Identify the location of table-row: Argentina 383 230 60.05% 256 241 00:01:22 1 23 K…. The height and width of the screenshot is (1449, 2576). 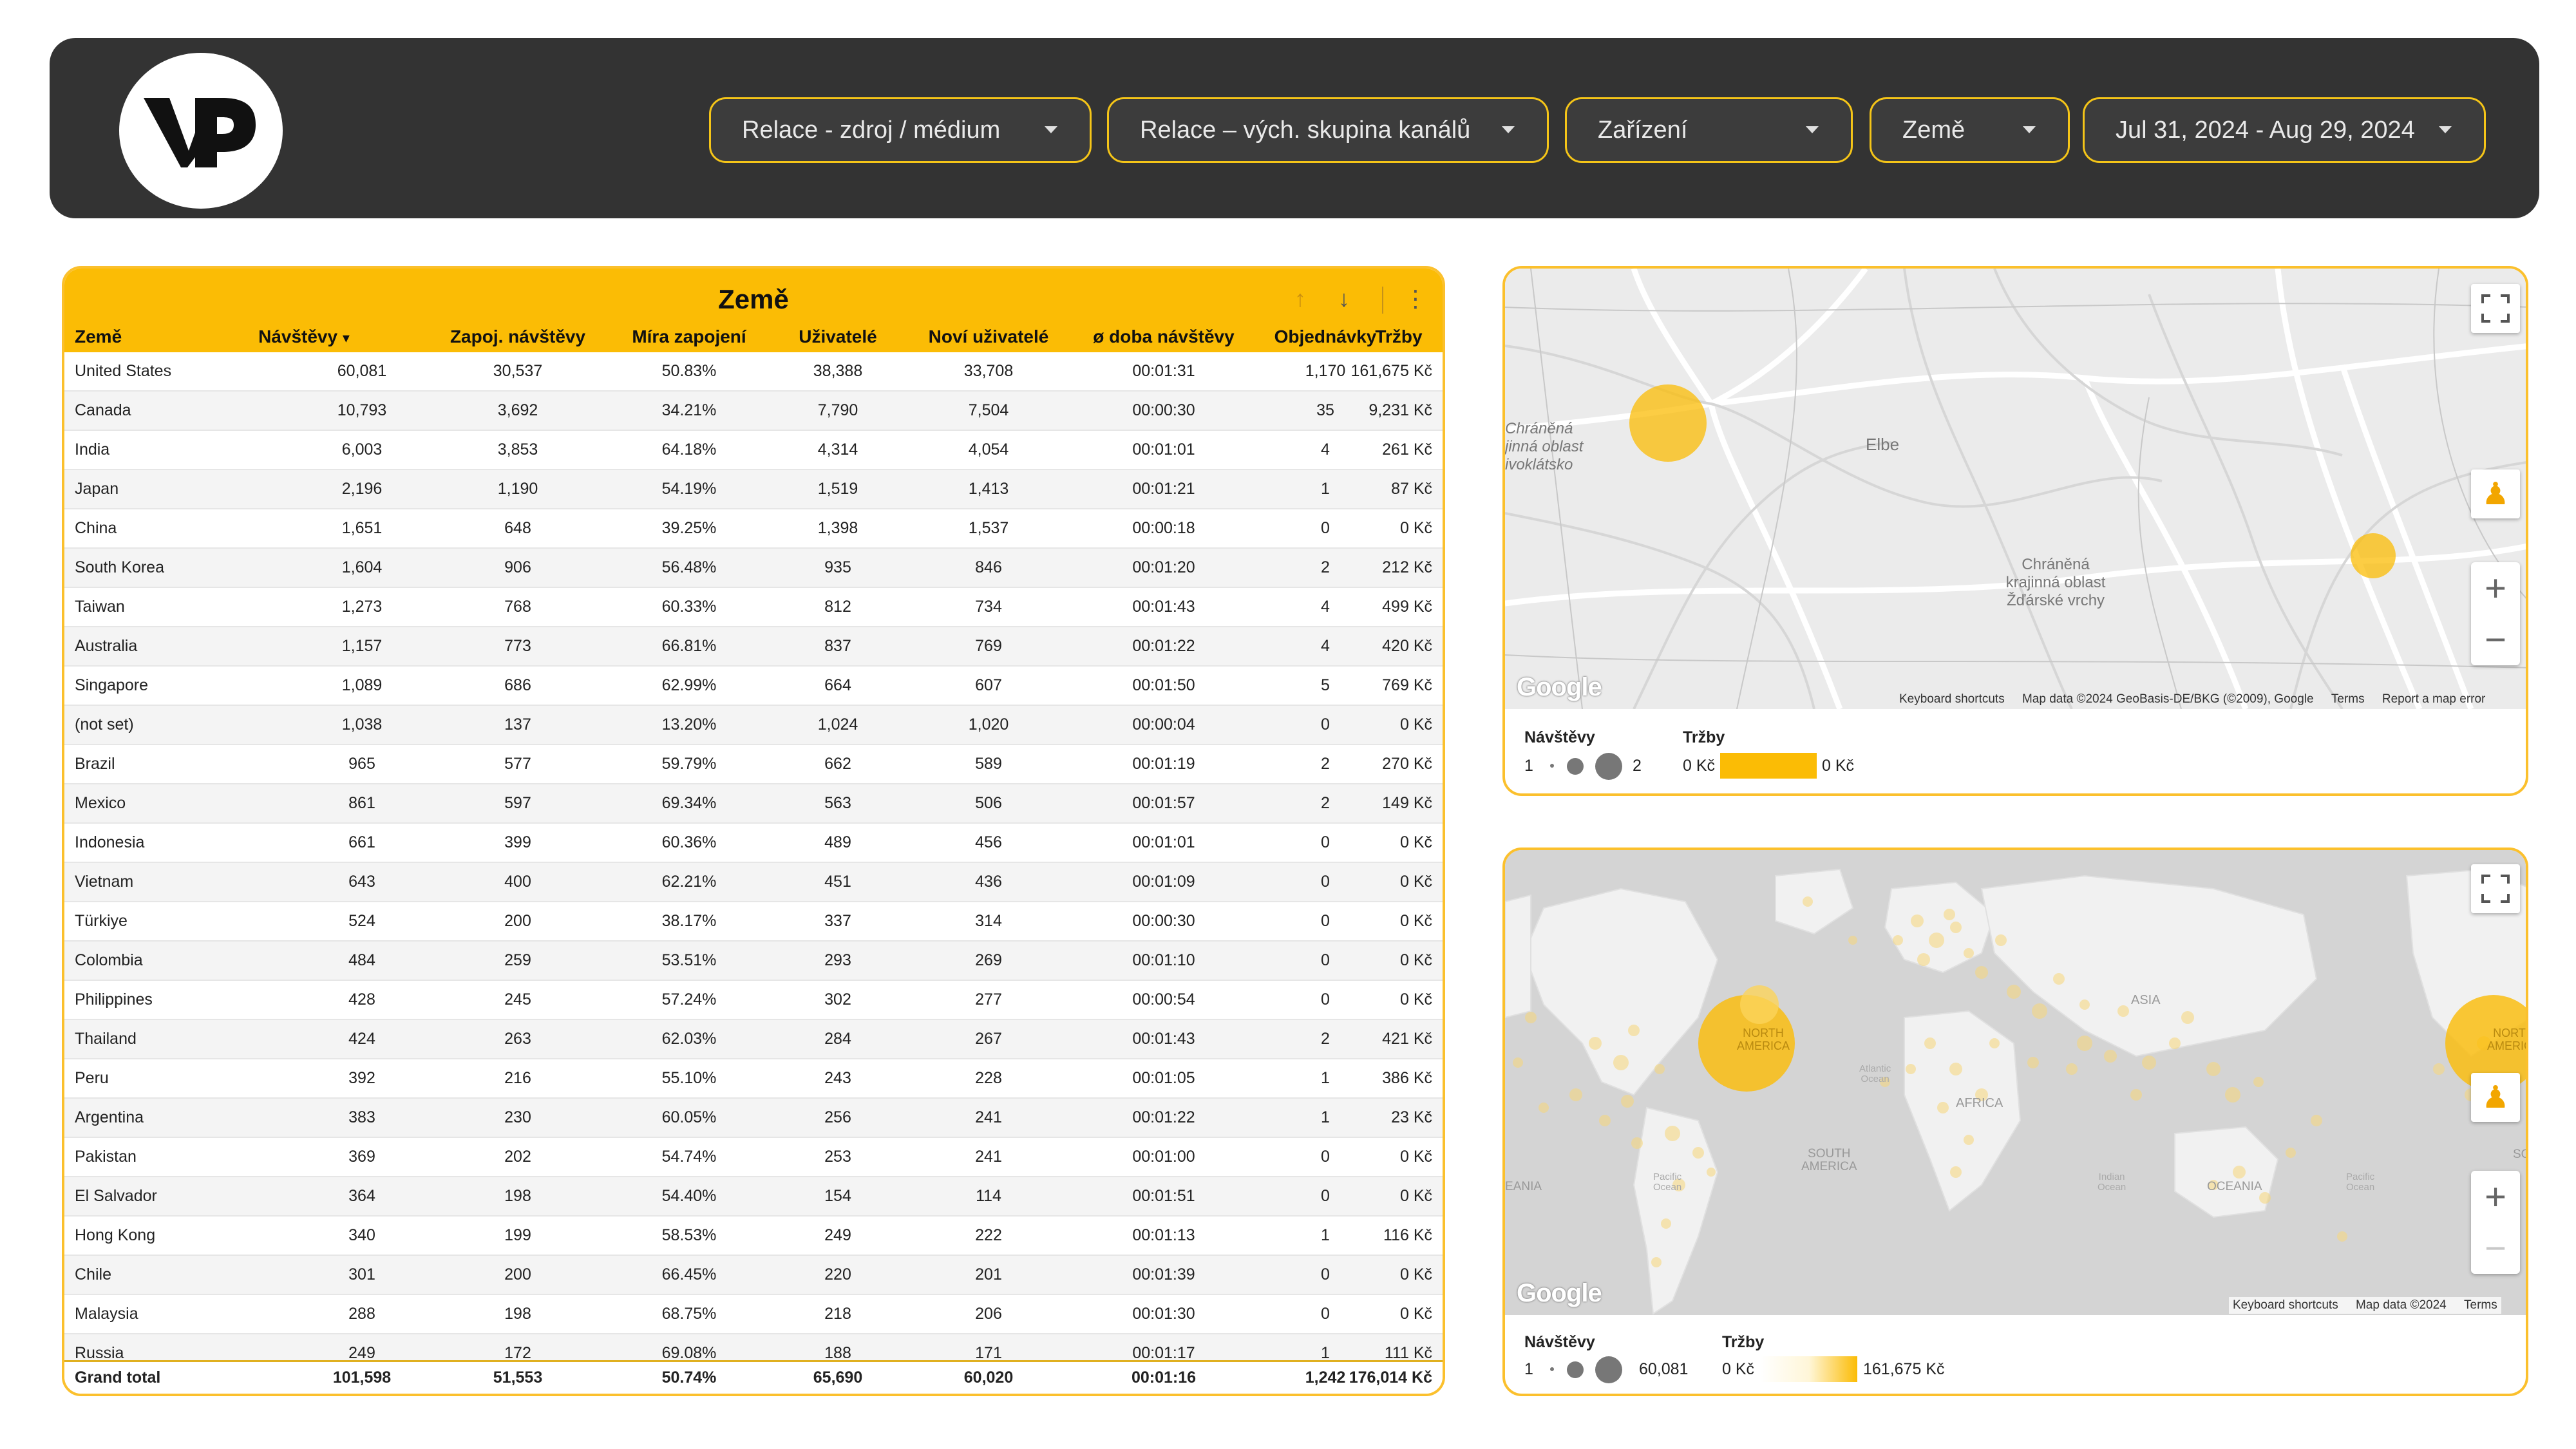
(753, 1118).